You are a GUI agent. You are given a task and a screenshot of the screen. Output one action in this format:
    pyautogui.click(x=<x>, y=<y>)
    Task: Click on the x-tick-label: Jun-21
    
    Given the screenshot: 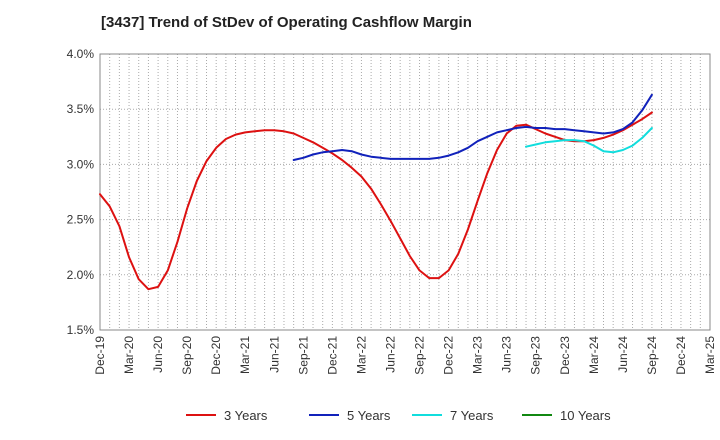 What is the action you would take?
    pyautogui.click(x=274, y=354)
    